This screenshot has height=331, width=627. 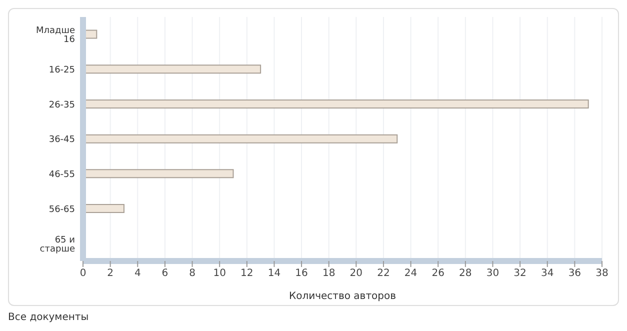 I want to click on x-tick-label: 22, so click(x=383, y=274).